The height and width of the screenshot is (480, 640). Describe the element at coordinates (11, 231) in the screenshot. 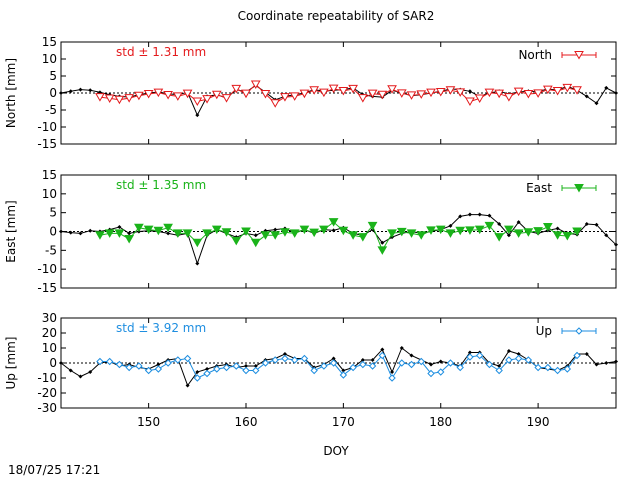

I see `east-y-axis-label: East [mm]` at that location.